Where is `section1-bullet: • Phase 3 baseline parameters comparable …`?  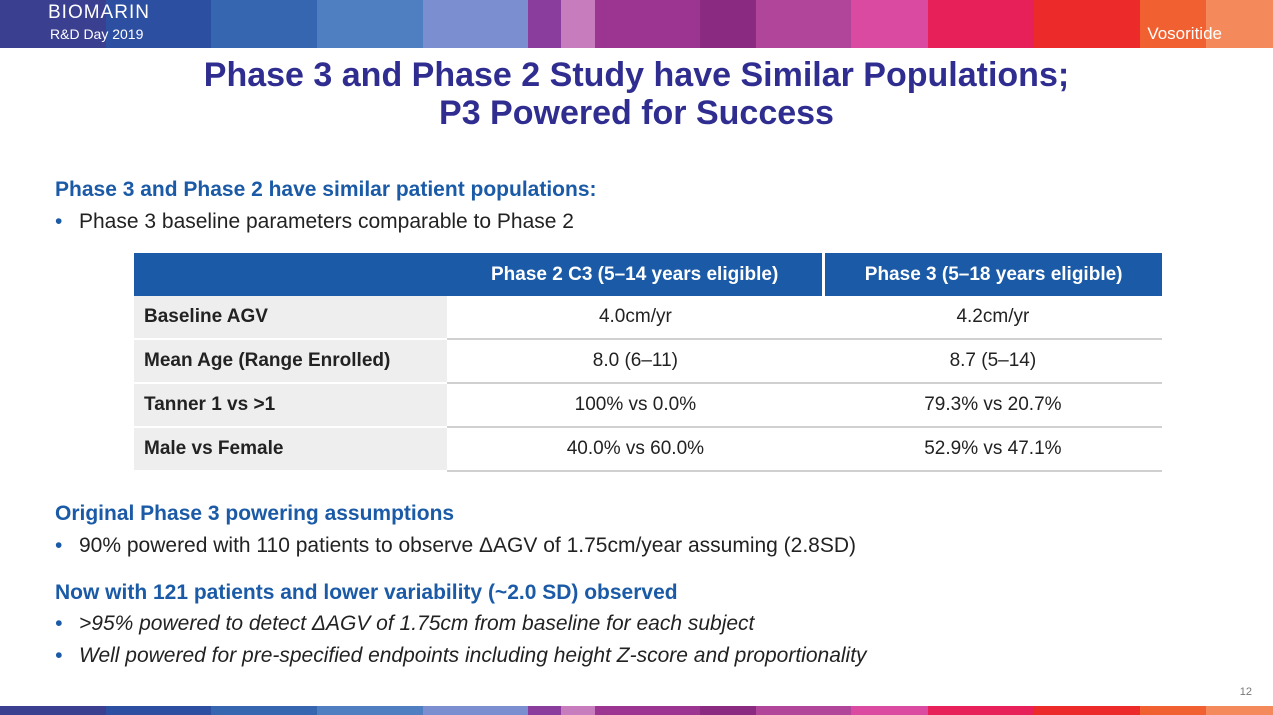 section1-bullet: • Phase 3 baseline parameters comparable … is located at coordinates (314, 222).